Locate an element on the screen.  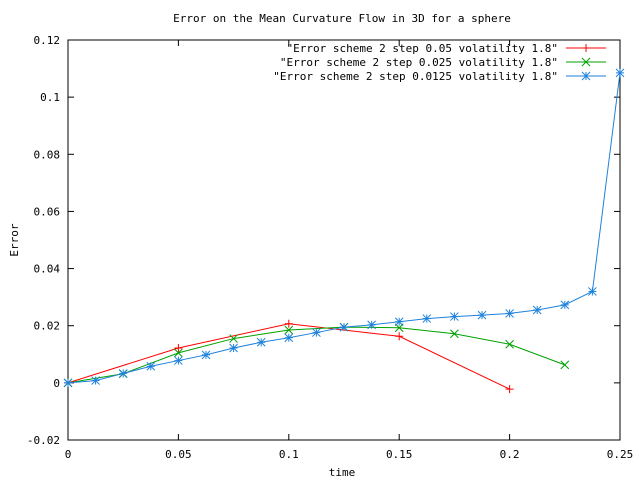
x-tick-label: 0.2 is located at coordinates (510, 454).